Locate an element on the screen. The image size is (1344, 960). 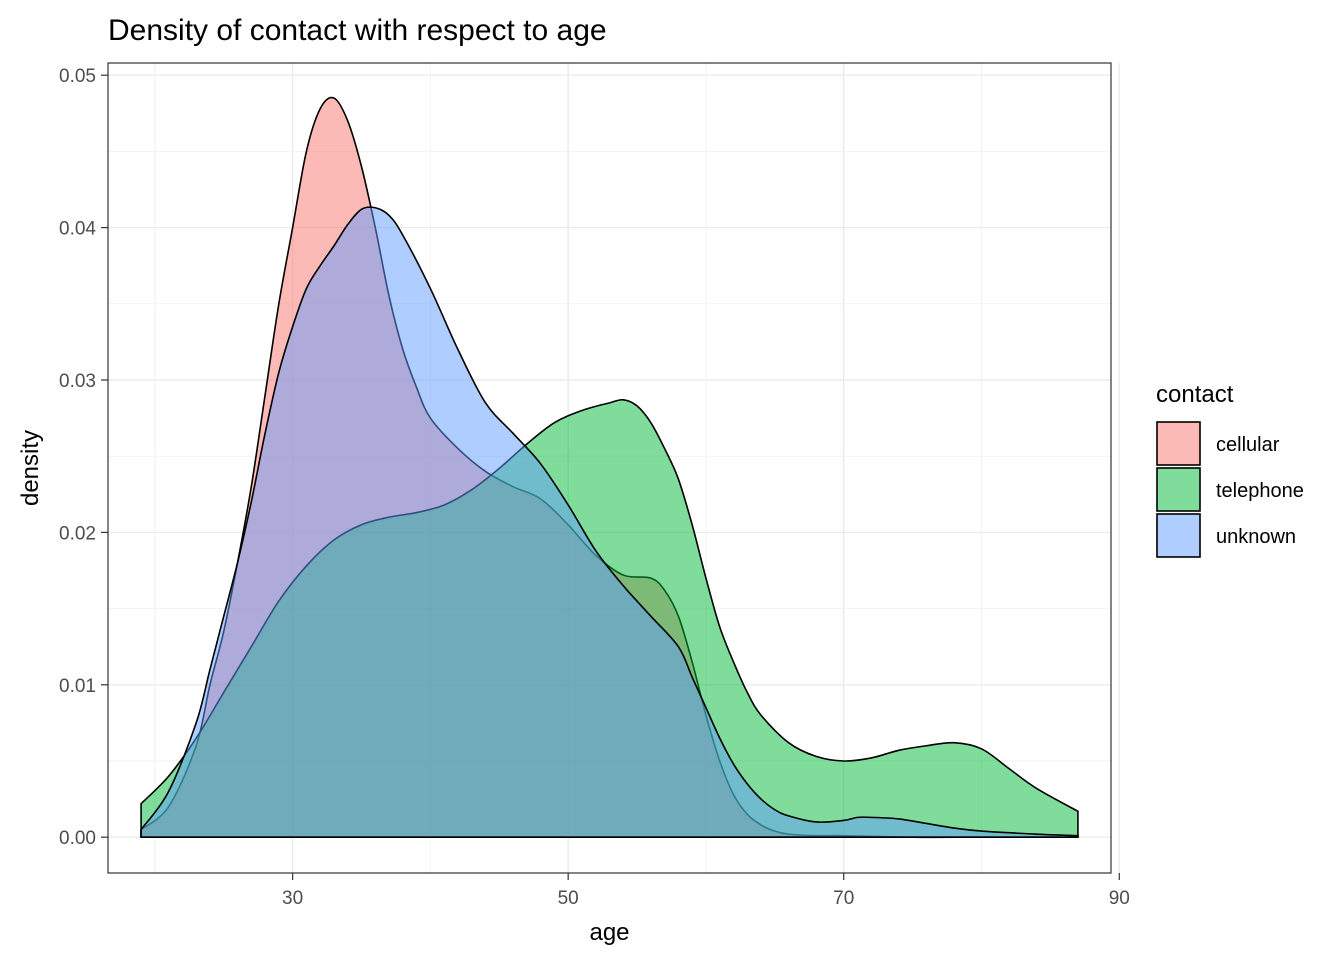
legend: contact cellular telephone unknown is located at coordinates (1230, 469).